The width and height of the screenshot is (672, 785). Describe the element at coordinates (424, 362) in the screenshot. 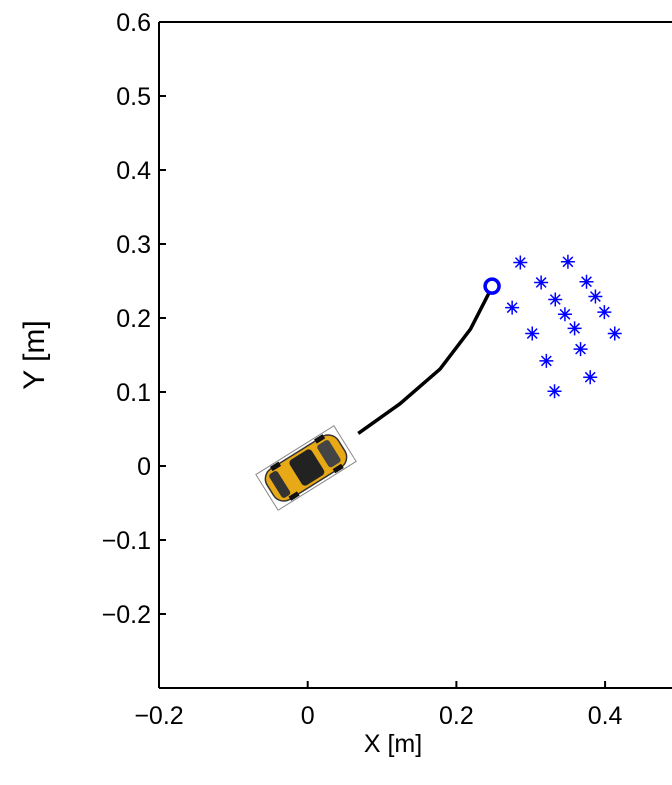

I see `trajectory-line` at that location.